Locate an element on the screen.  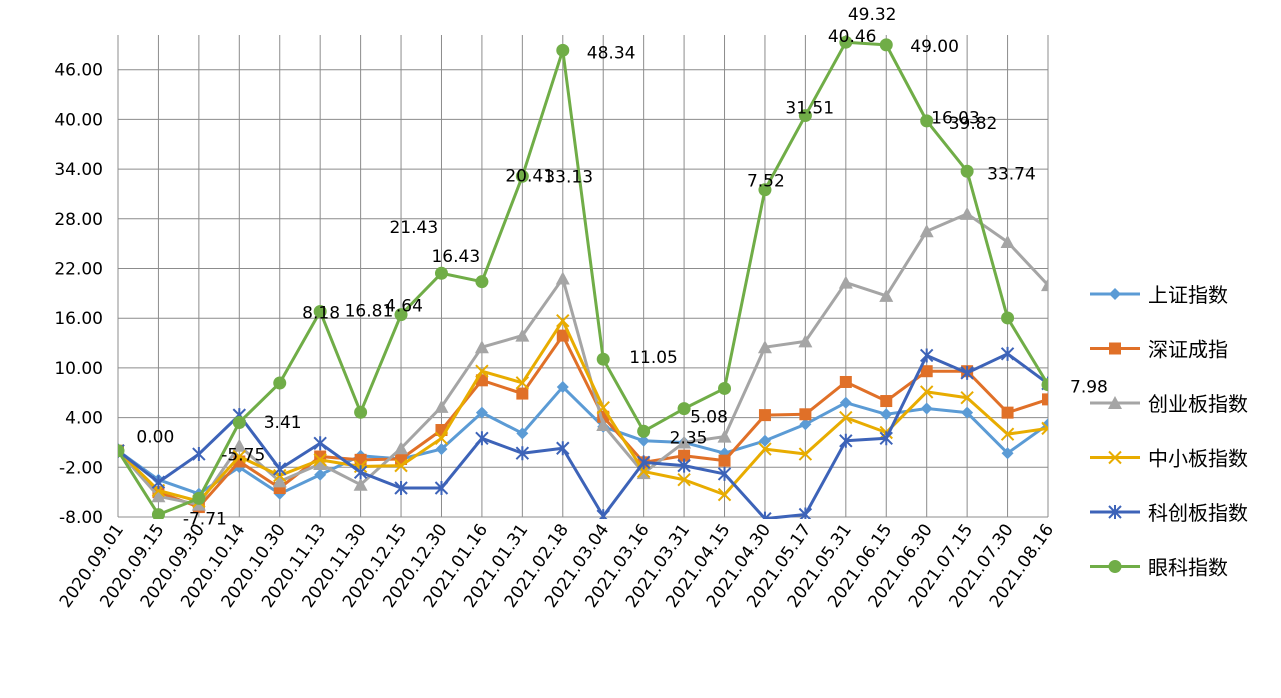
legend-item: 科创板指数 is located at coordinates (1169, 513).